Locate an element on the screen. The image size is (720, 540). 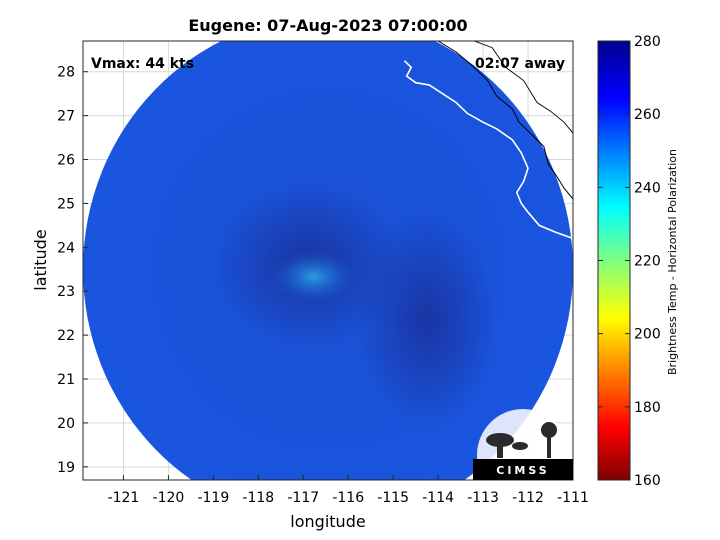
colorbar is located at coordinates (614, 260).